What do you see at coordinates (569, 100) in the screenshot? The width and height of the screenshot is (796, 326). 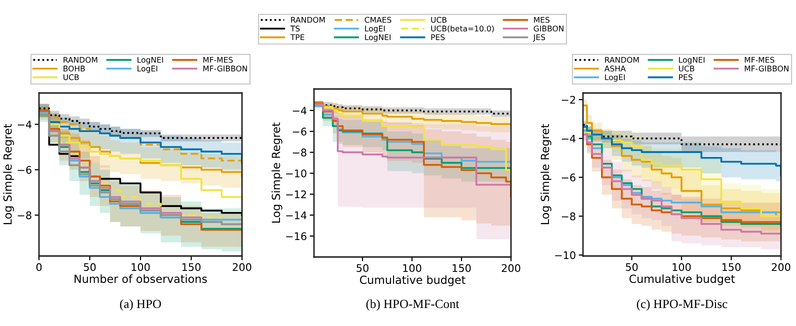 I see `y-tick-label: −2` at bounding box center [569, 100].